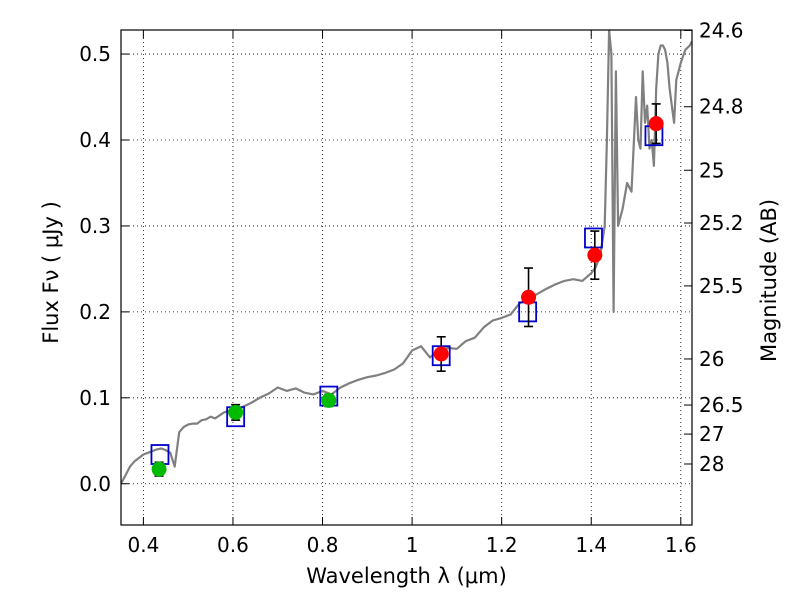  I want to click on x-axis-label: Wavelength λ (μm), so click(406, 576).